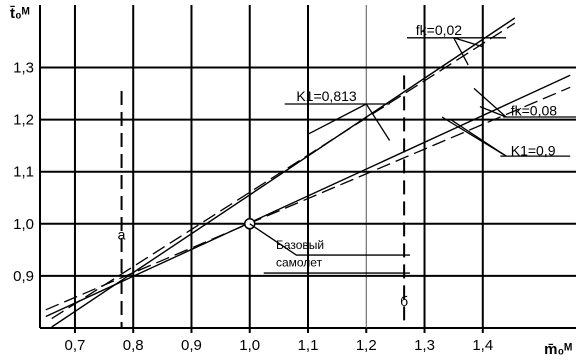 This screenshot has height=360, width=576. I want to click on x-tick-label: 0,9, so click(191, 345).